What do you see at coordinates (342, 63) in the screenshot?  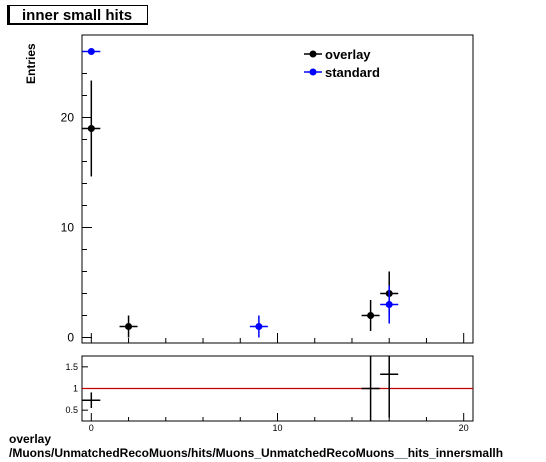 I see `legend: overlay standard` at bounding box center [342, 63].